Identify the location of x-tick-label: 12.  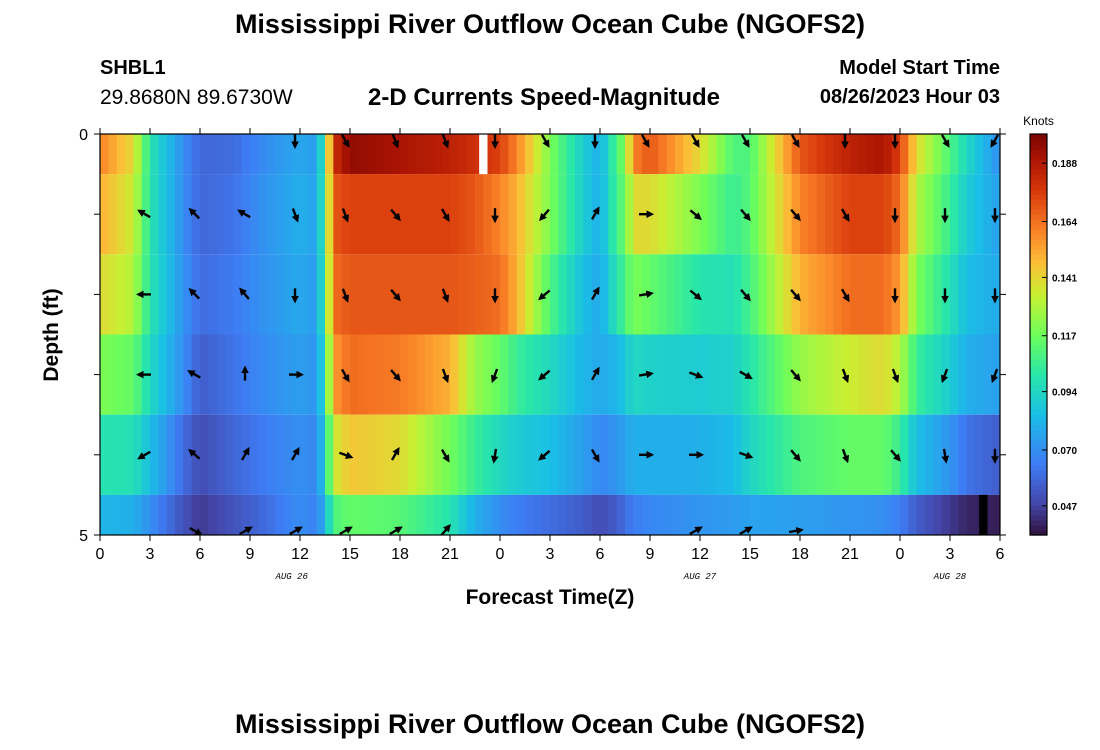
(300, 554).